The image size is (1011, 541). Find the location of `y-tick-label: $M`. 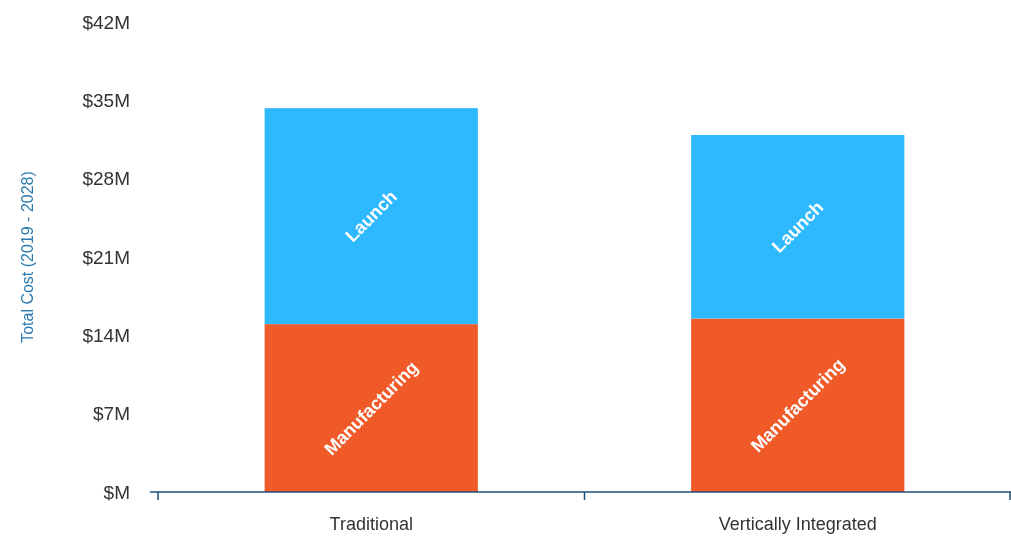

y-tick-label: $M is located at coordinates (116, 492).